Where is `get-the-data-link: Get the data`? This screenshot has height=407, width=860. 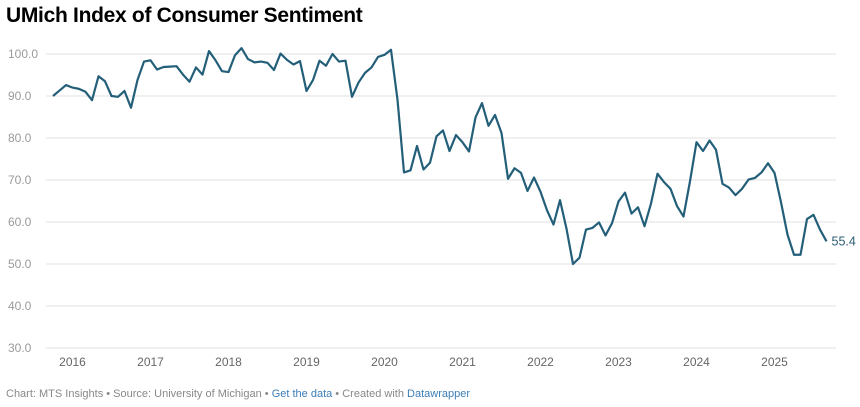
get-the-data-link: Get the data is located at coordinates (302, 394).